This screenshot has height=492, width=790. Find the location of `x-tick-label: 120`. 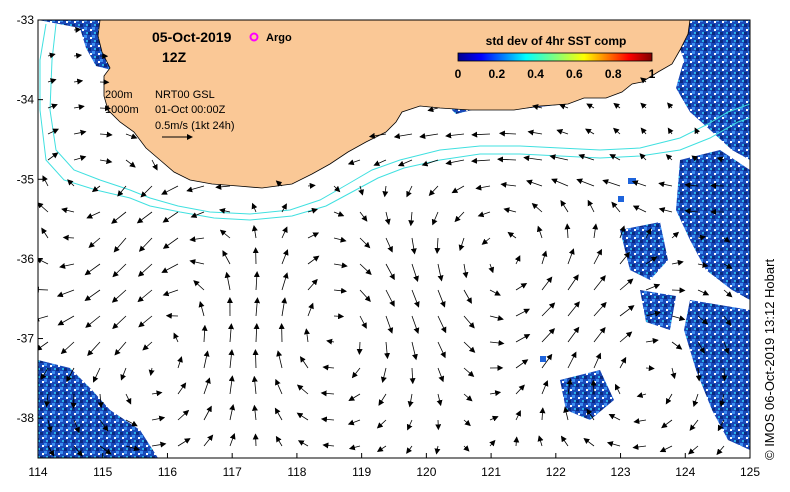

x-tick-label: 120 is located at coordinates (426, 472).